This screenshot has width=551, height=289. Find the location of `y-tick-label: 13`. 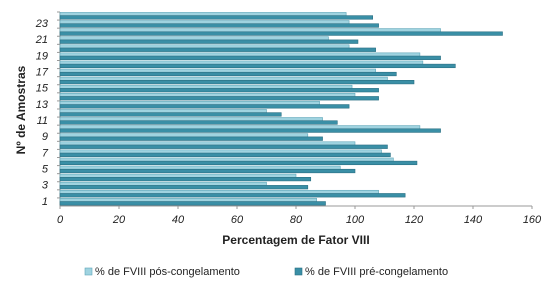

y-tick-label: 13 is located at coordinates (42, 105).